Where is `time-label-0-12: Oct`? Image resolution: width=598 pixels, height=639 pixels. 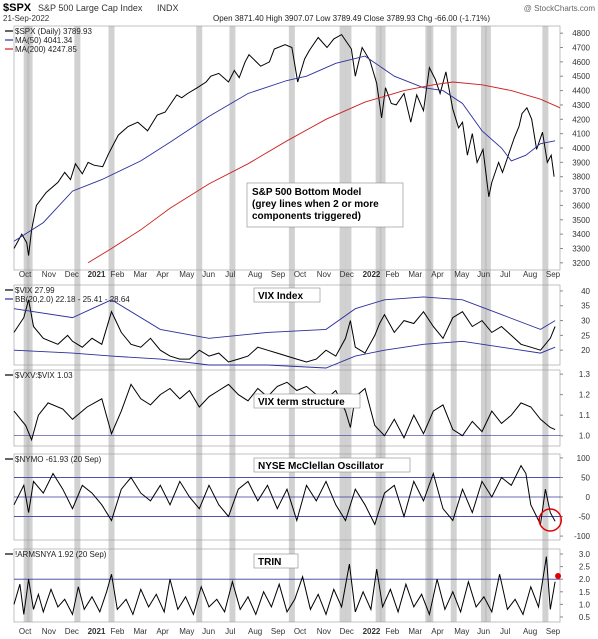 time-label-0-12: Oct is located at coordinates (300, 274).